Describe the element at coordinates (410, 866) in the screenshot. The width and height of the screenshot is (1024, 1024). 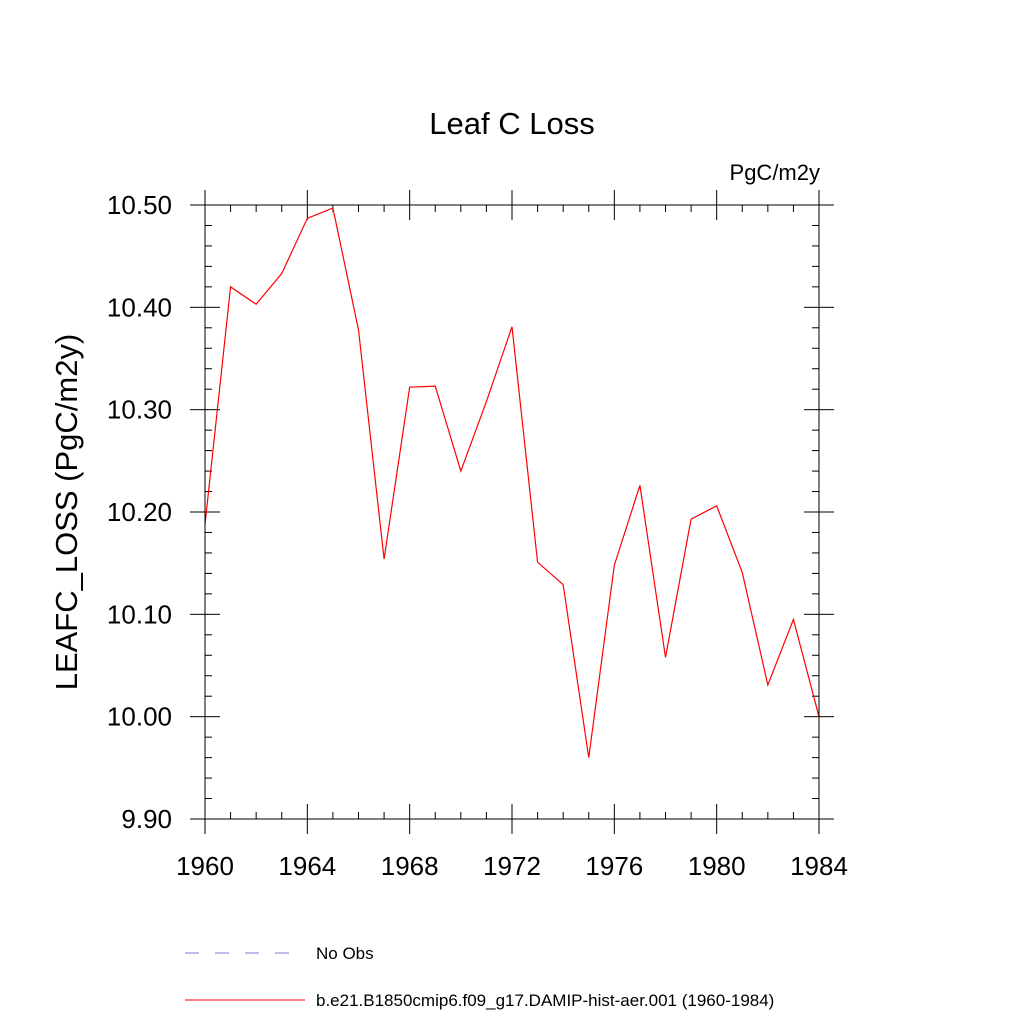
I see `x-tick-label: 1968` at that location.